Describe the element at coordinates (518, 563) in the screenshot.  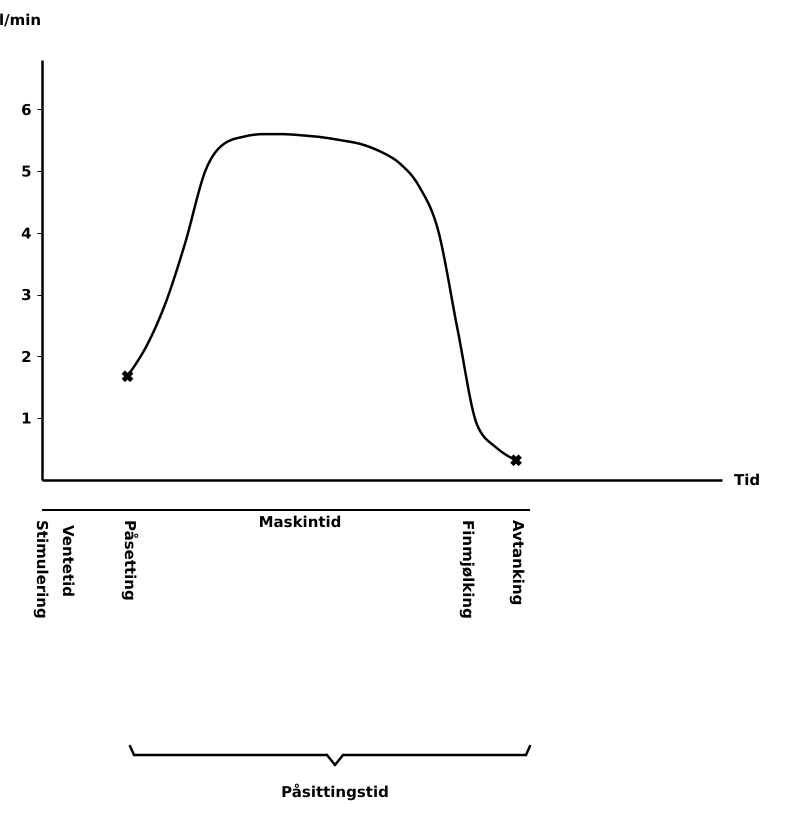
I see `text: Avtanking` at that location.